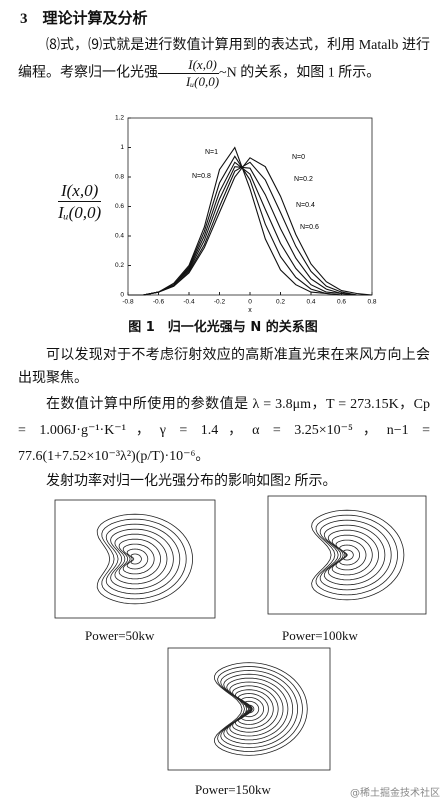 This screenshot has height=803, width=446. Describe the element at coordinates (189, 302) in the screenshot. I see `x-tick-label: -0.4` at that location.